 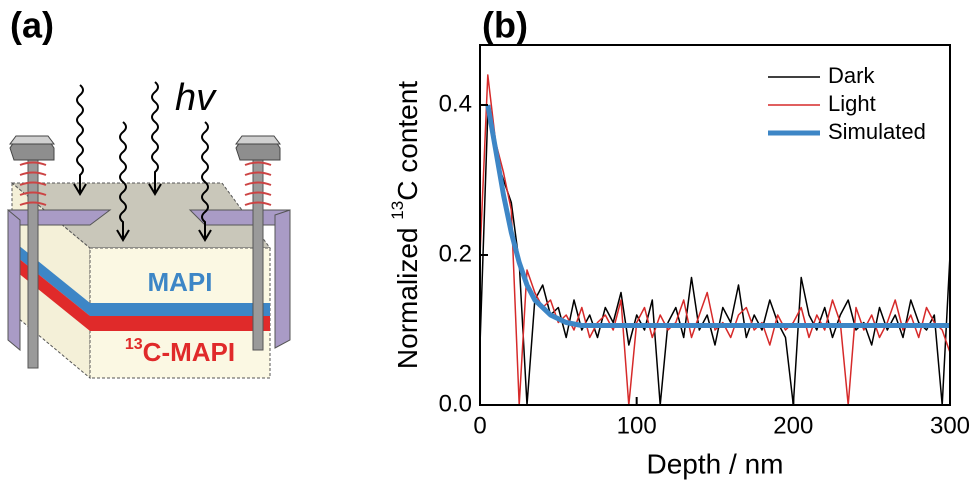 I want to click on y-tick-label: 0.0, so click(x=455, y=403).